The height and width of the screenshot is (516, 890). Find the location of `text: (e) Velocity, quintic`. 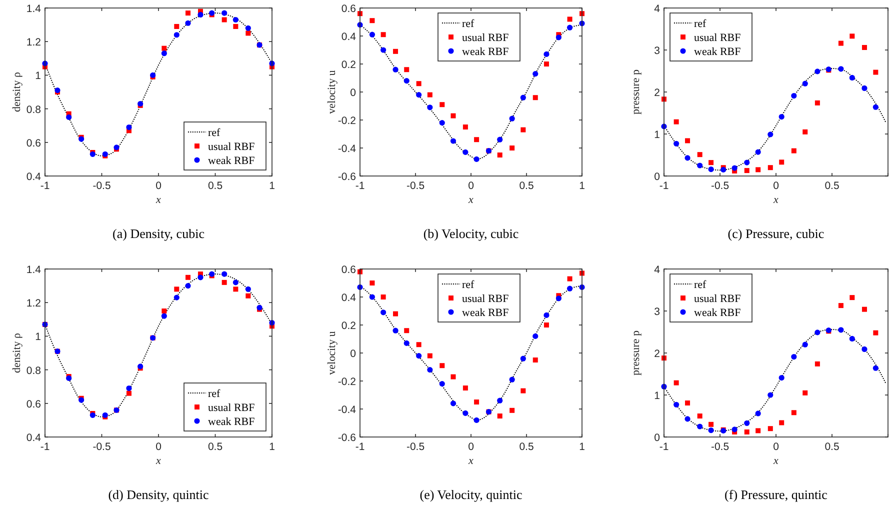

text: (e) Velocity, quintic is located at coordinates (471, 494).